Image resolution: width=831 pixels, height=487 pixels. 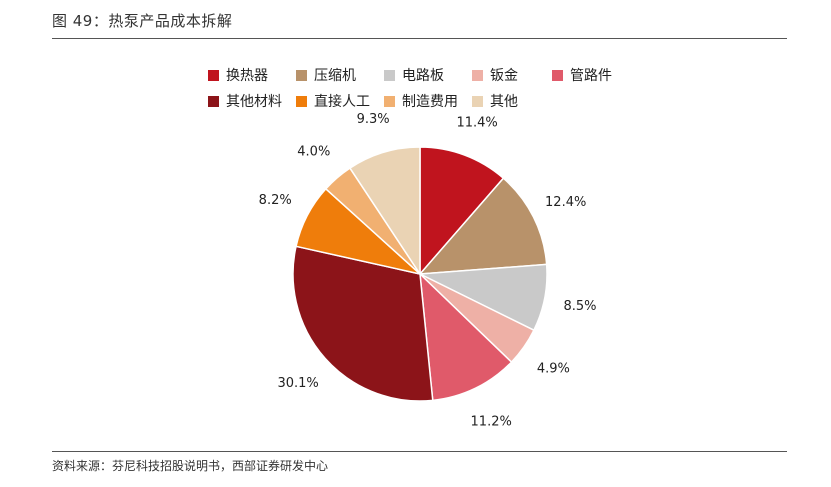 What do you see at coordinates (553, 369) in the screenshot?
I see `slice-data-label: 4.9%` at bounding box center [553, 369].